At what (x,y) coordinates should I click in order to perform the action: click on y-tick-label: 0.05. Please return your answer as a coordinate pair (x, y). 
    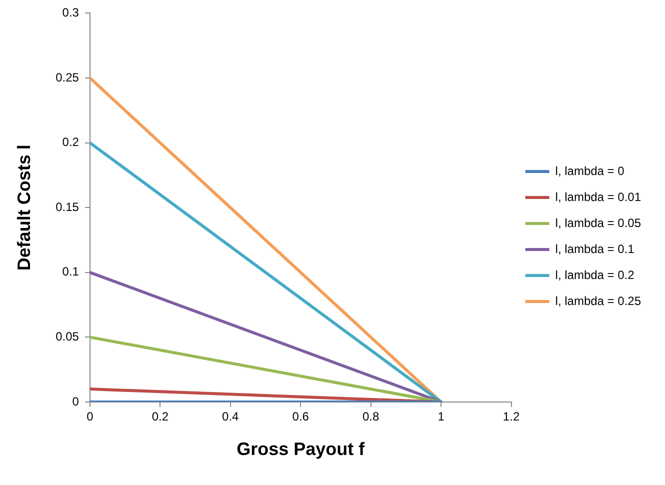
    Looking at the image, I should click on (68, 337).